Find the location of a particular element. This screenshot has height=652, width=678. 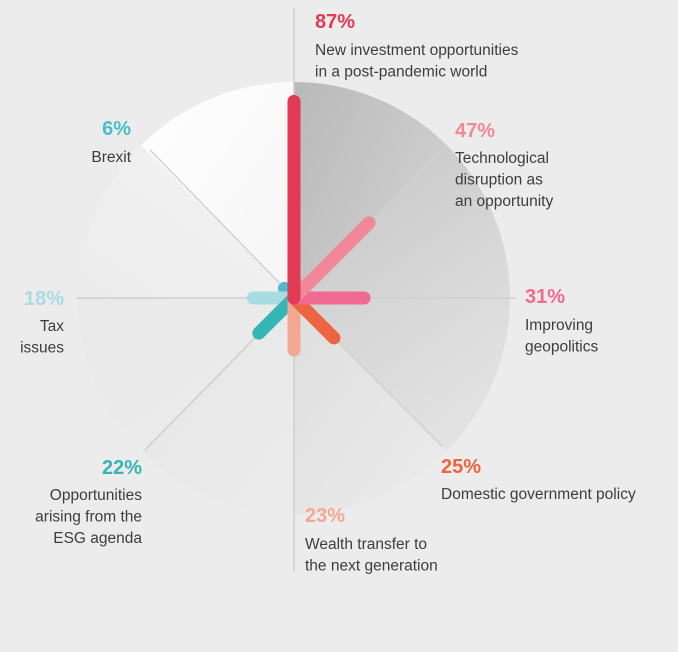

percent-label: 47% is located at coordinates (475, 131).